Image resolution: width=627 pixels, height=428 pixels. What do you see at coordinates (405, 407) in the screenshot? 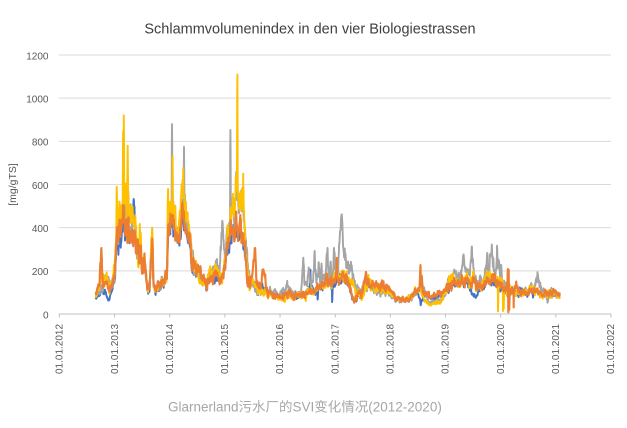
I see `svg-text: (2012-2020)` at bounding box center [405, 407].